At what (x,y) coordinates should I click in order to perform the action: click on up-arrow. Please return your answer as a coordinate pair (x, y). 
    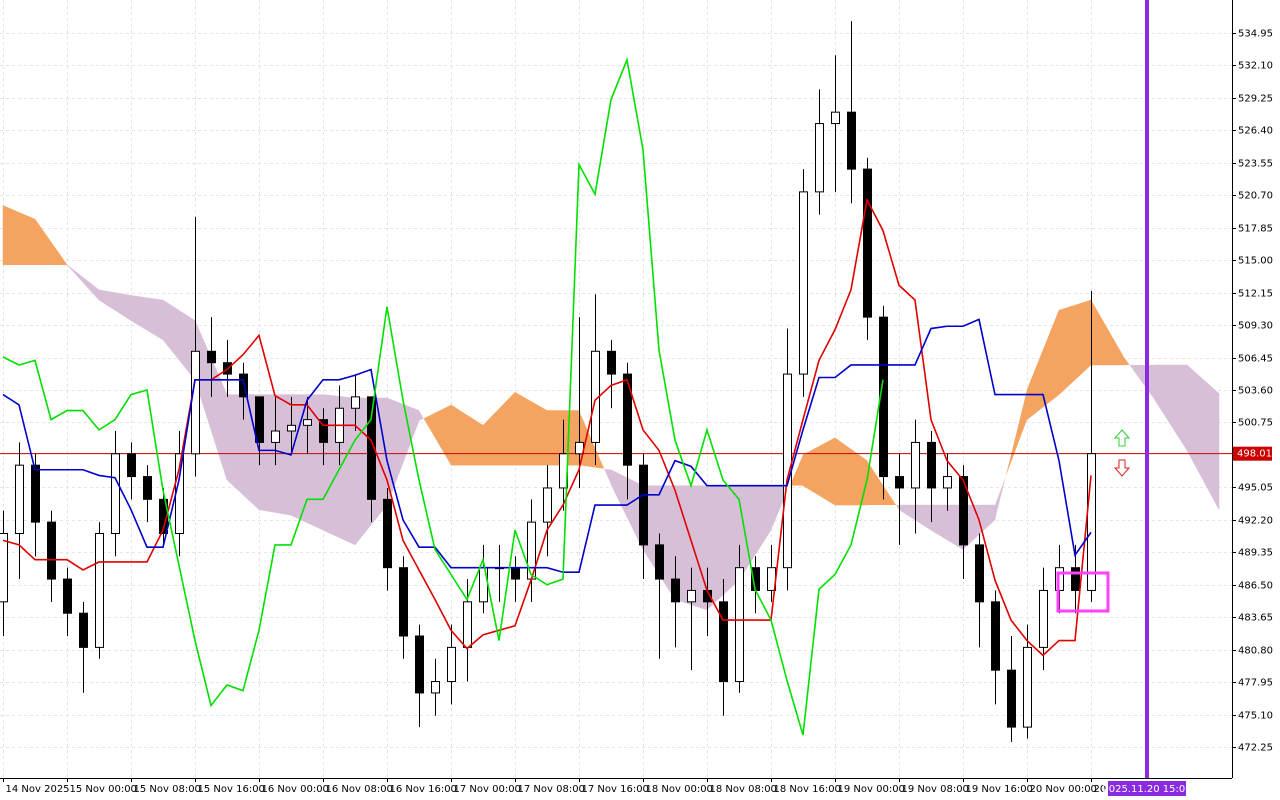
    Looking at the image, I should click on (1122, 438).